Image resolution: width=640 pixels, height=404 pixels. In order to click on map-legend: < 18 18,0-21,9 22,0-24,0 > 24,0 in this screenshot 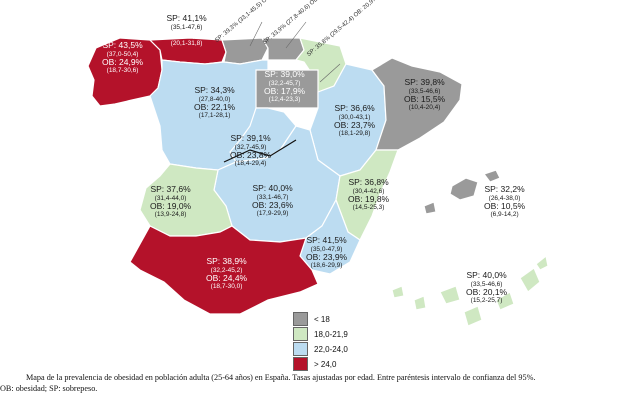, I will do `click(320, 342)`.